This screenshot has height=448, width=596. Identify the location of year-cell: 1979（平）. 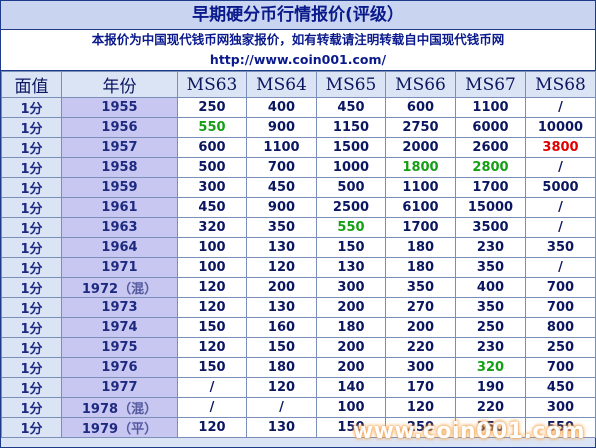
(119, 427).